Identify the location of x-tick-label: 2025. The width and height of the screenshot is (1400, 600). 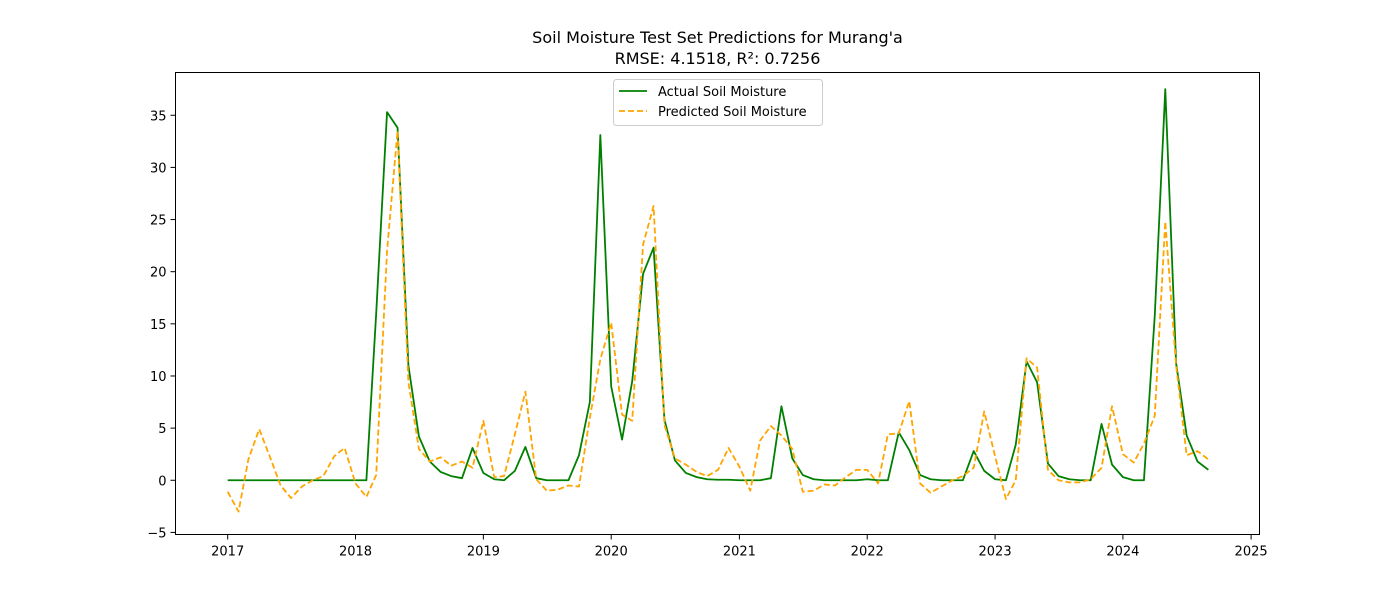
(1251, 552).